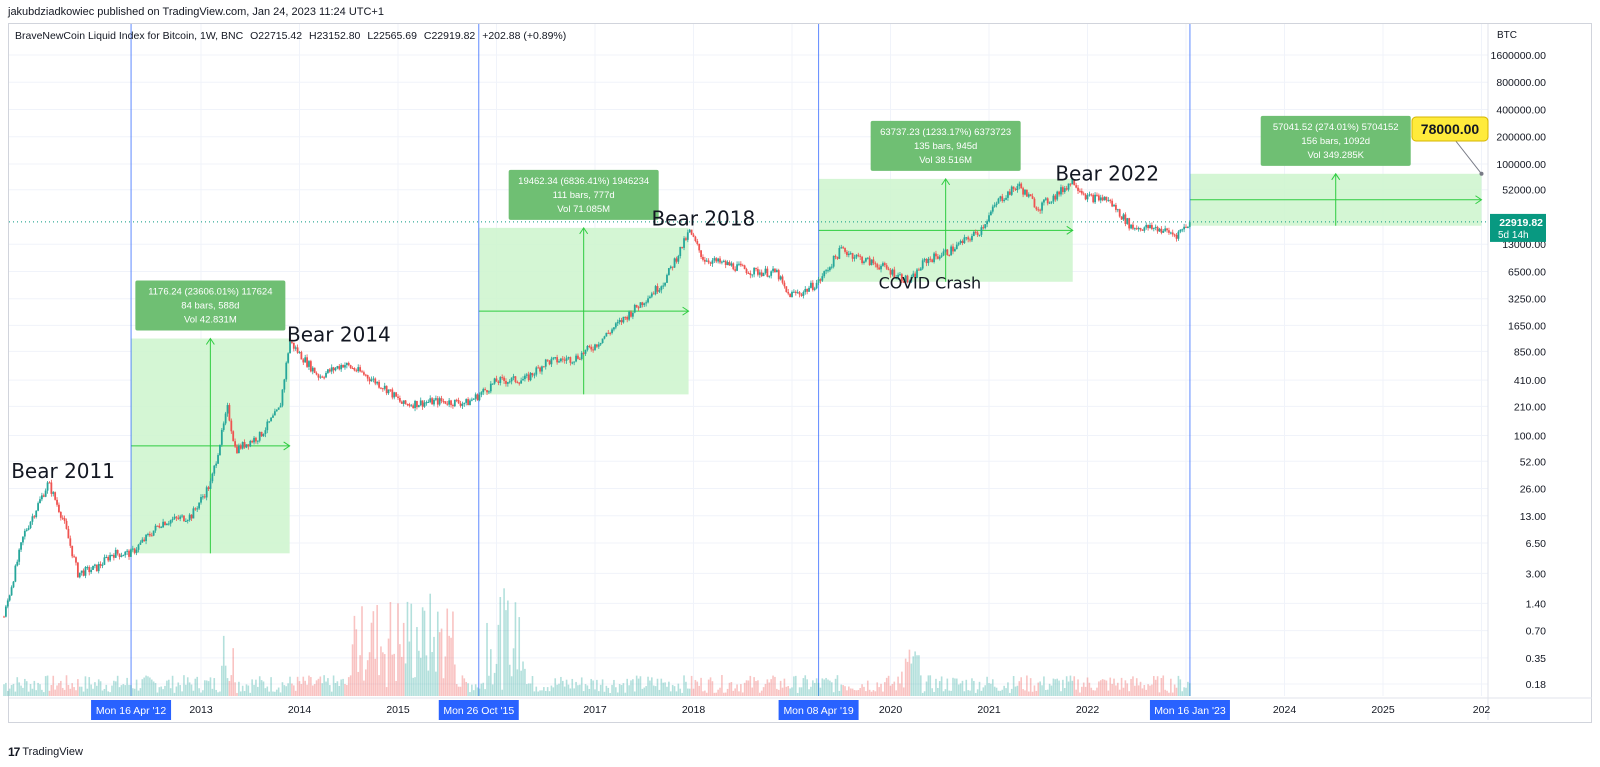  I want to click on cycle-date-tag-bg, so click(818, 710).